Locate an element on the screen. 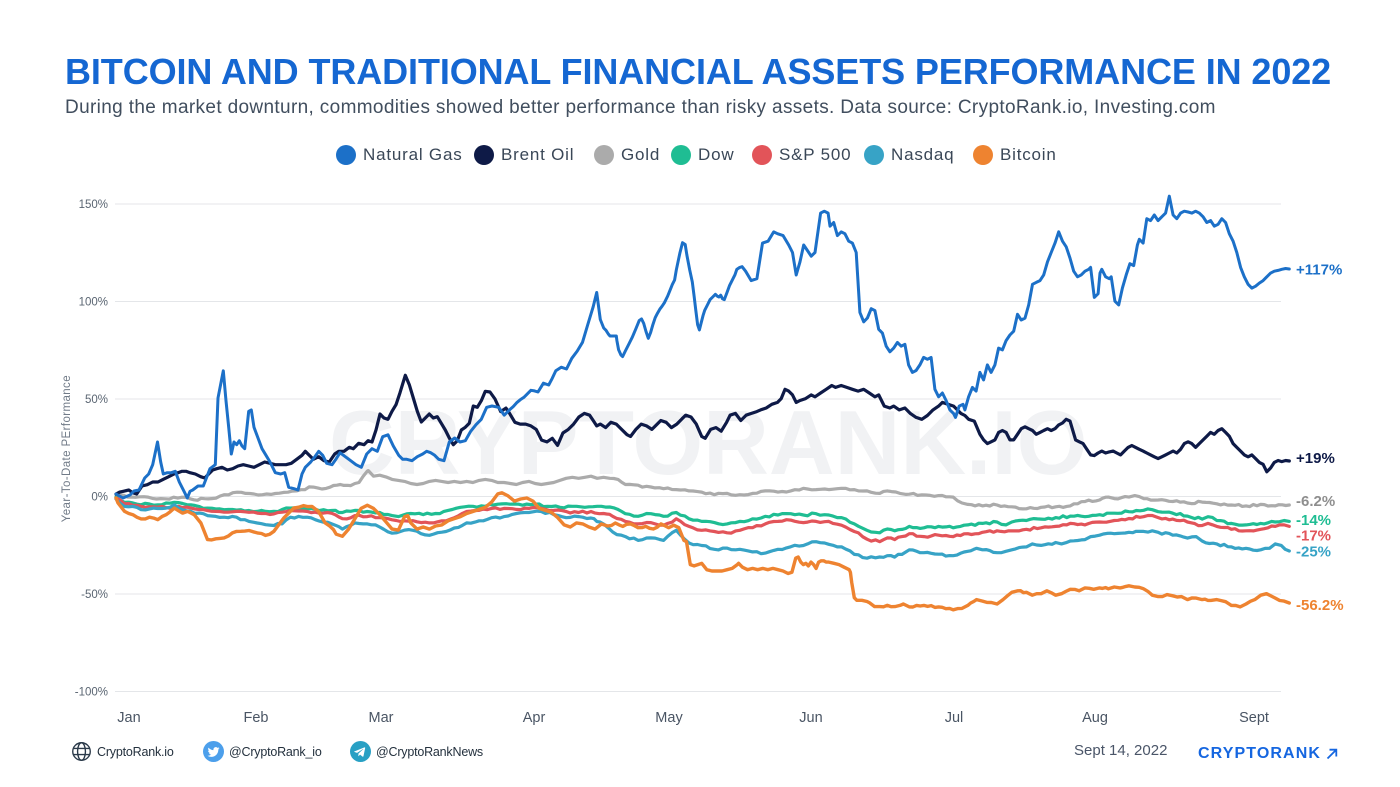 This screenshot has width=1400, height=787. svg-text: +19% is located at coordinates (1315, 458).